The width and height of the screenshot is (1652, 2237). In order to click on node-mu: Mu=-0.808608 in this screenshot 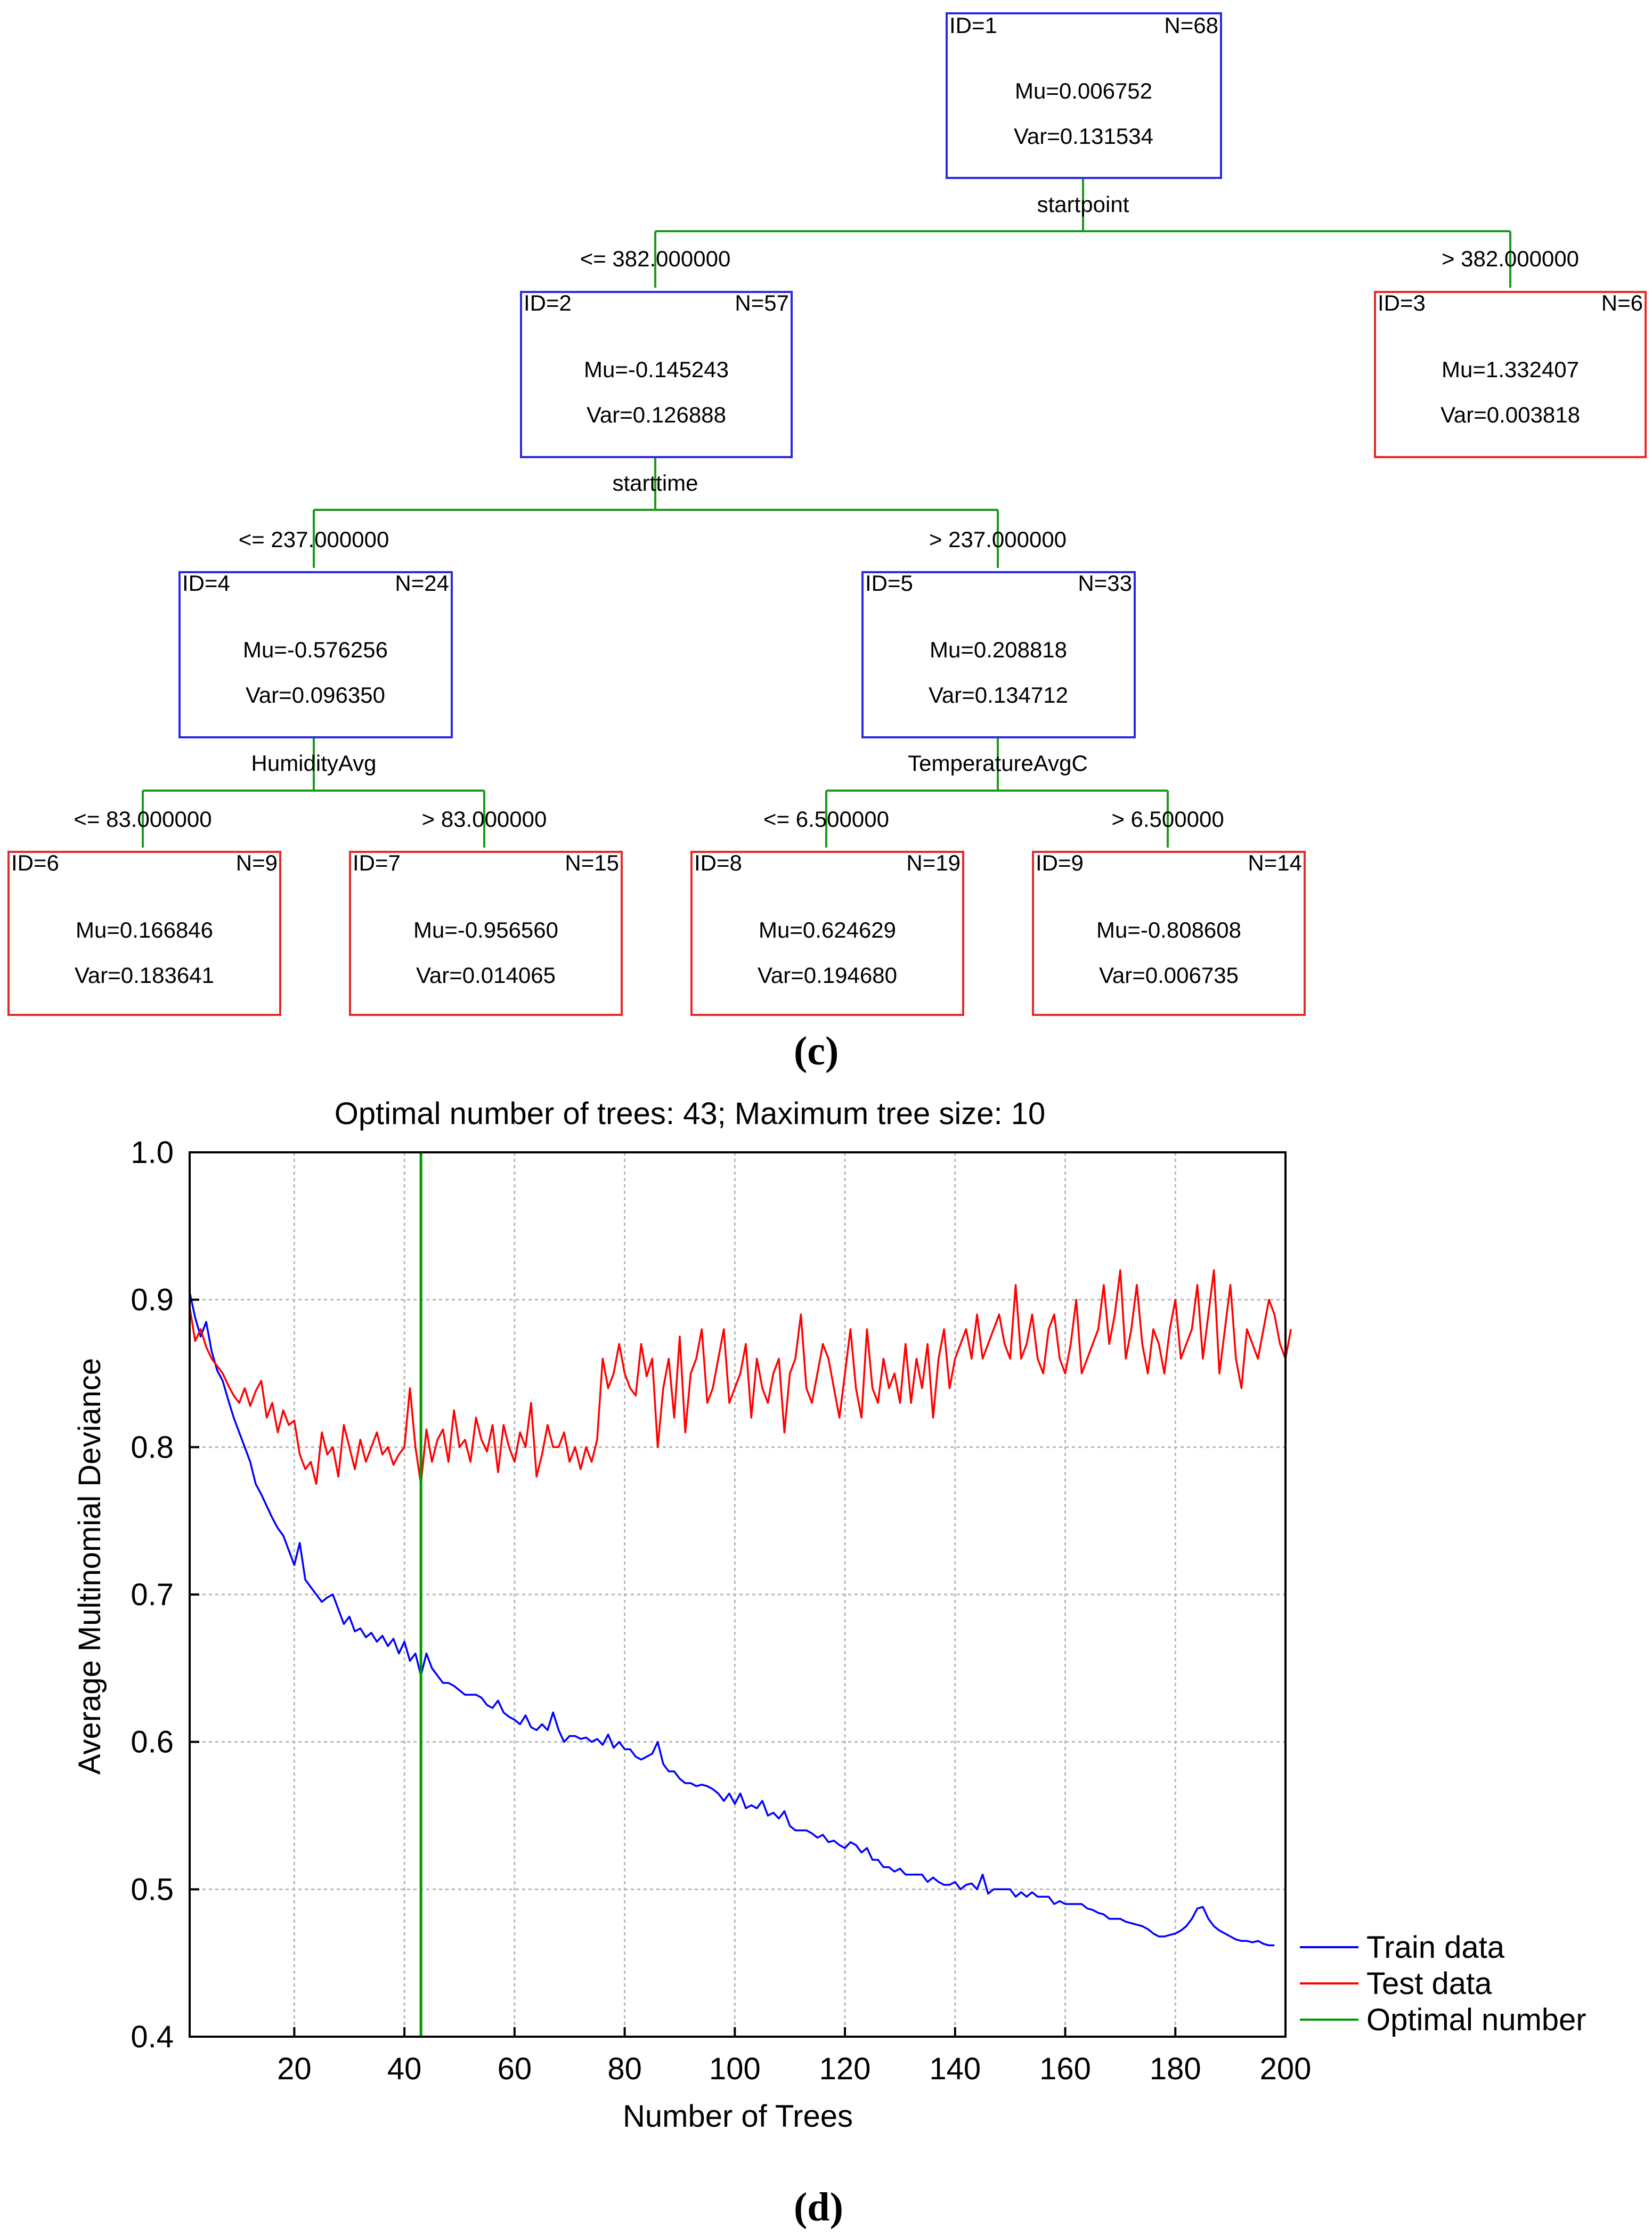, I will do `click(1168, 929)`.